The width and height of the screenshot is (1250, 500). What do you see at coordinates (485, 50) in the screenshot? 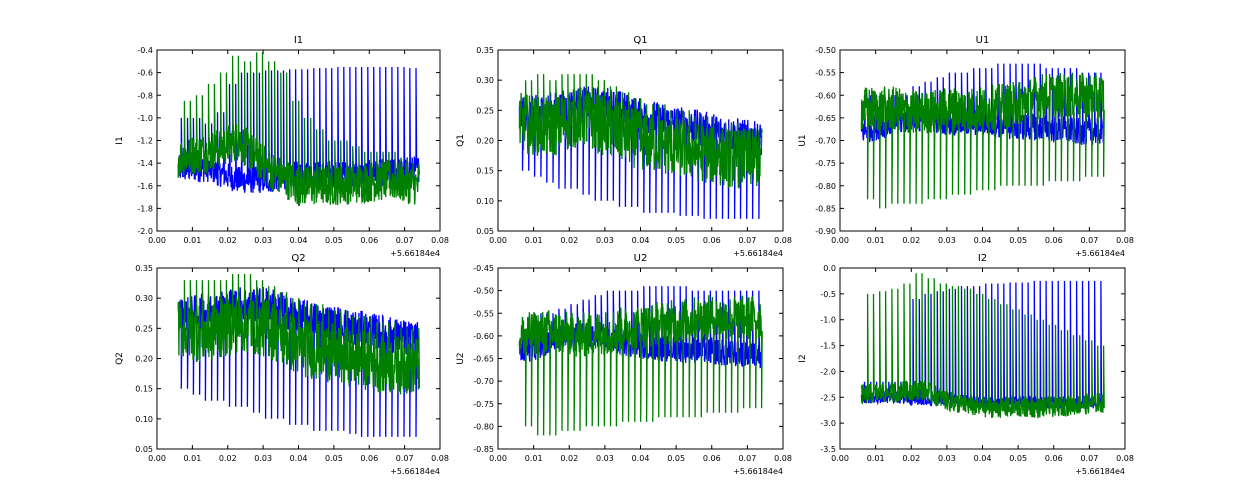
I see `y-tick-label: 0.35` at bounding box center [485, 50].